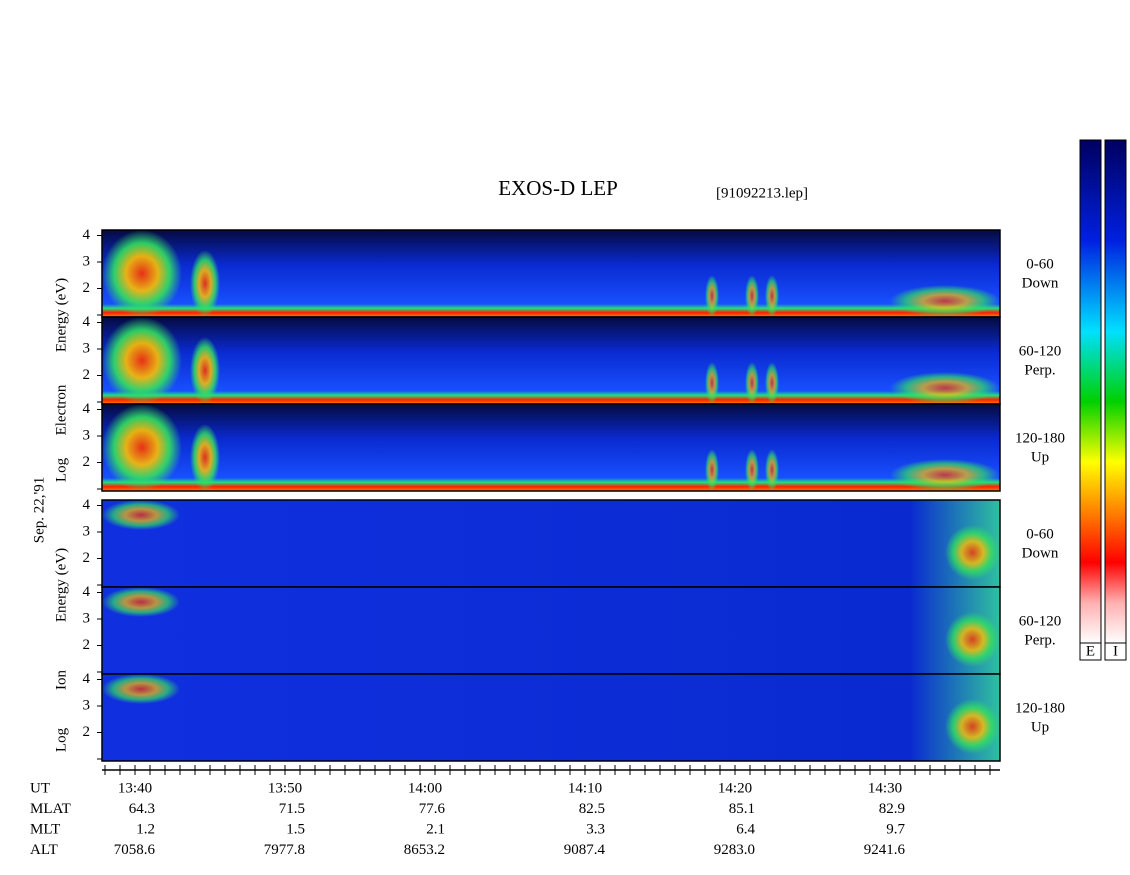 The width and height of the screenshot is (1130, 875). What do you see at coordinates (425, 788) in the screenshot?
I see `row-value: 14:00` at bounding box center [425, 788].